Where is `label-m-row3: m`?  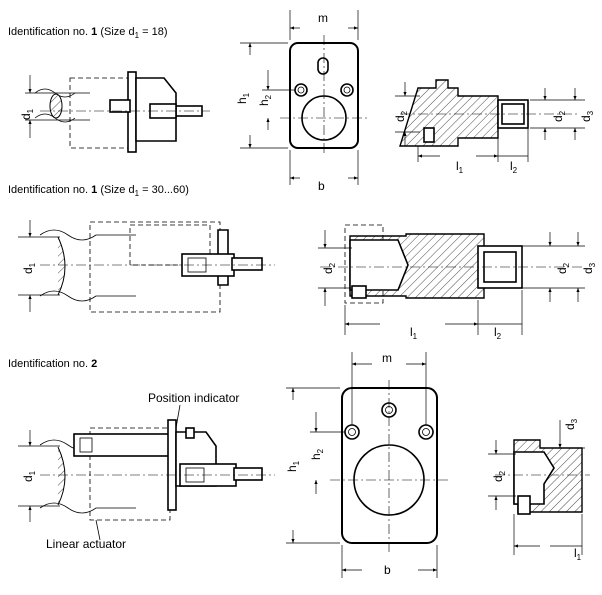 label-m-row3: m is located at coordinates (387, 358).